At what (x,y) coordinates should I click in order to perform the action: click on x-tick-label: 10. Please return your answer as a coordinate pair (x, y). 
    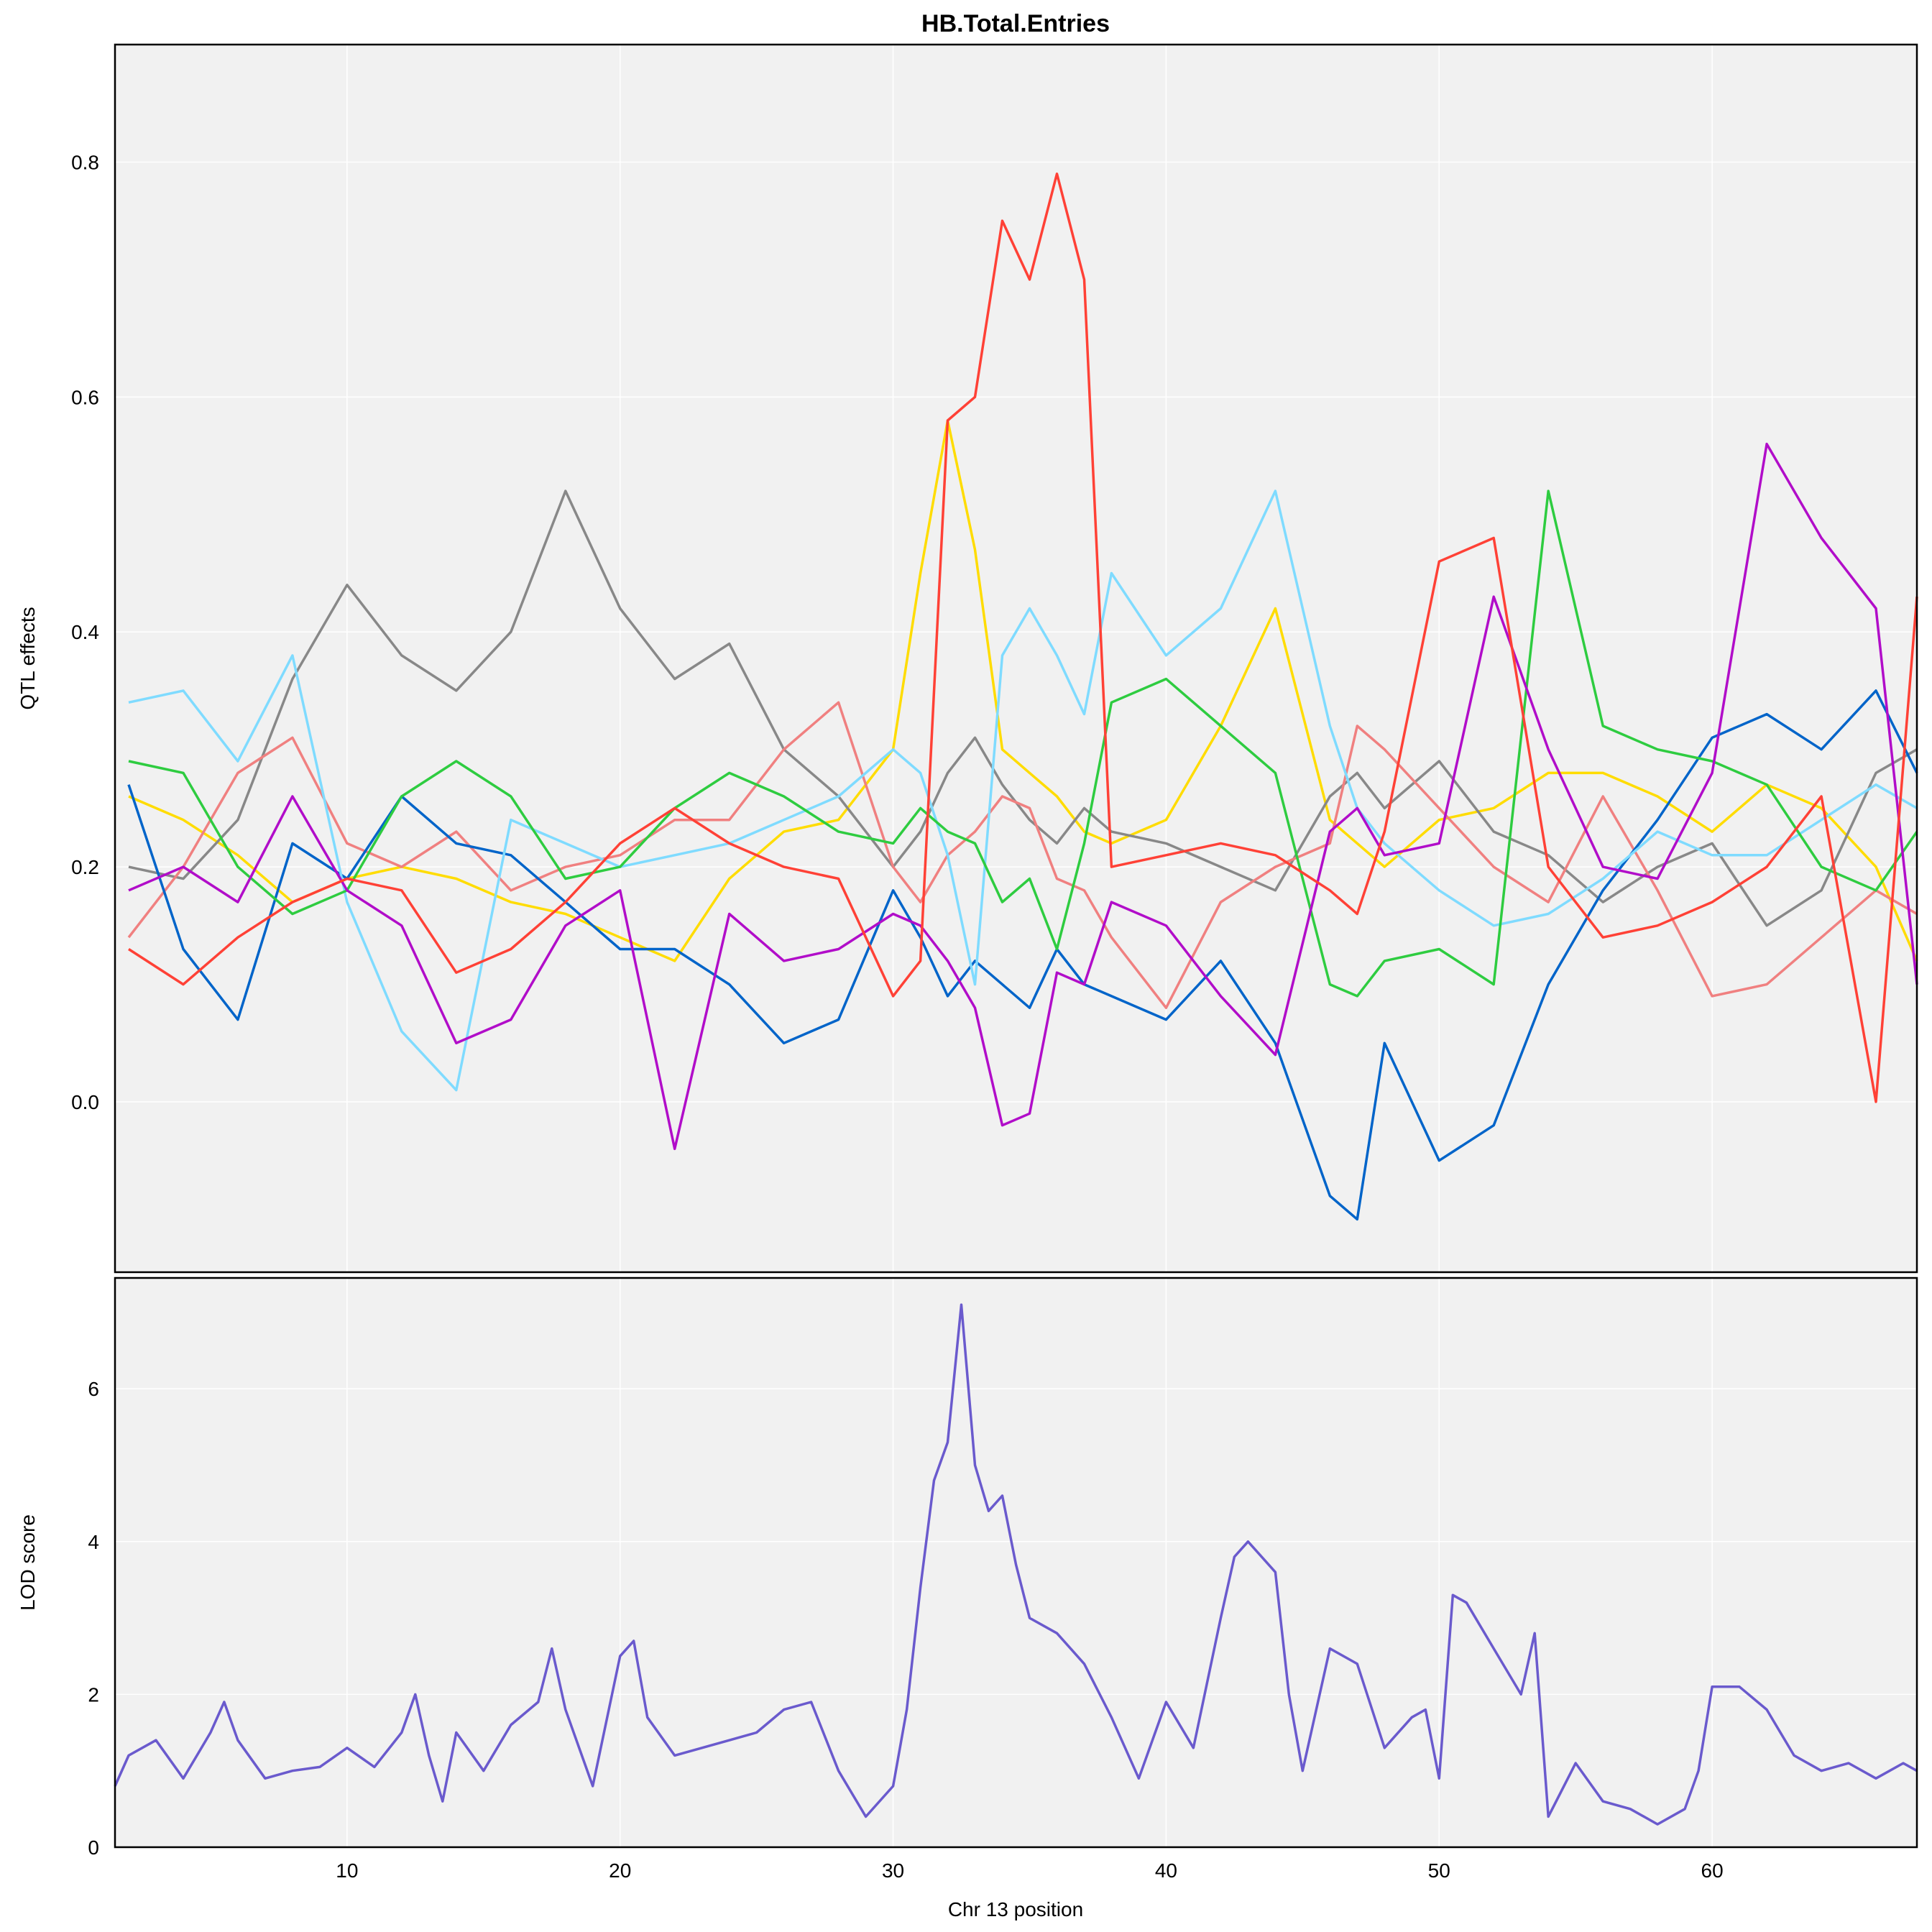
    Looking at the image, I should click on (347, 1870).